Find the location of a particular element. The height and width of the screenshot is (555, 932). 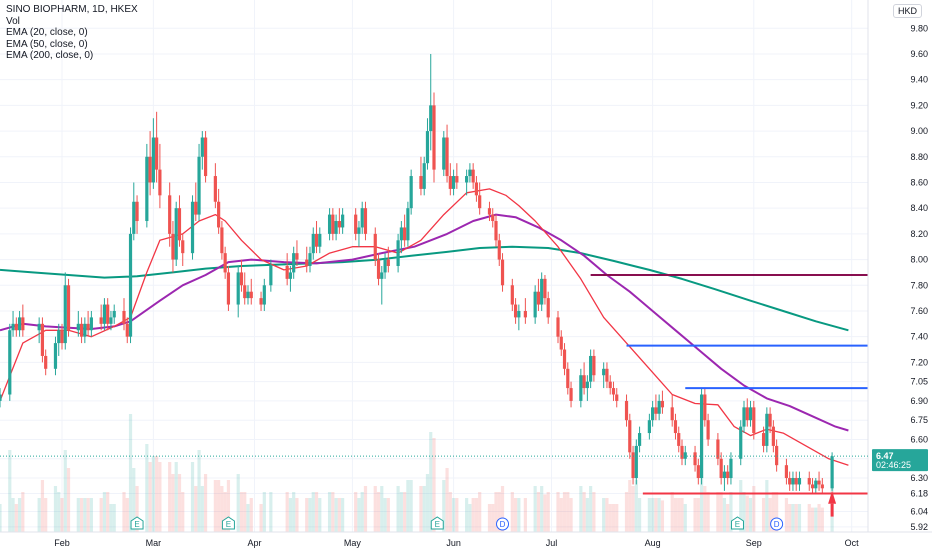

legend-volume: Vol is located at coordinates (13, 21).